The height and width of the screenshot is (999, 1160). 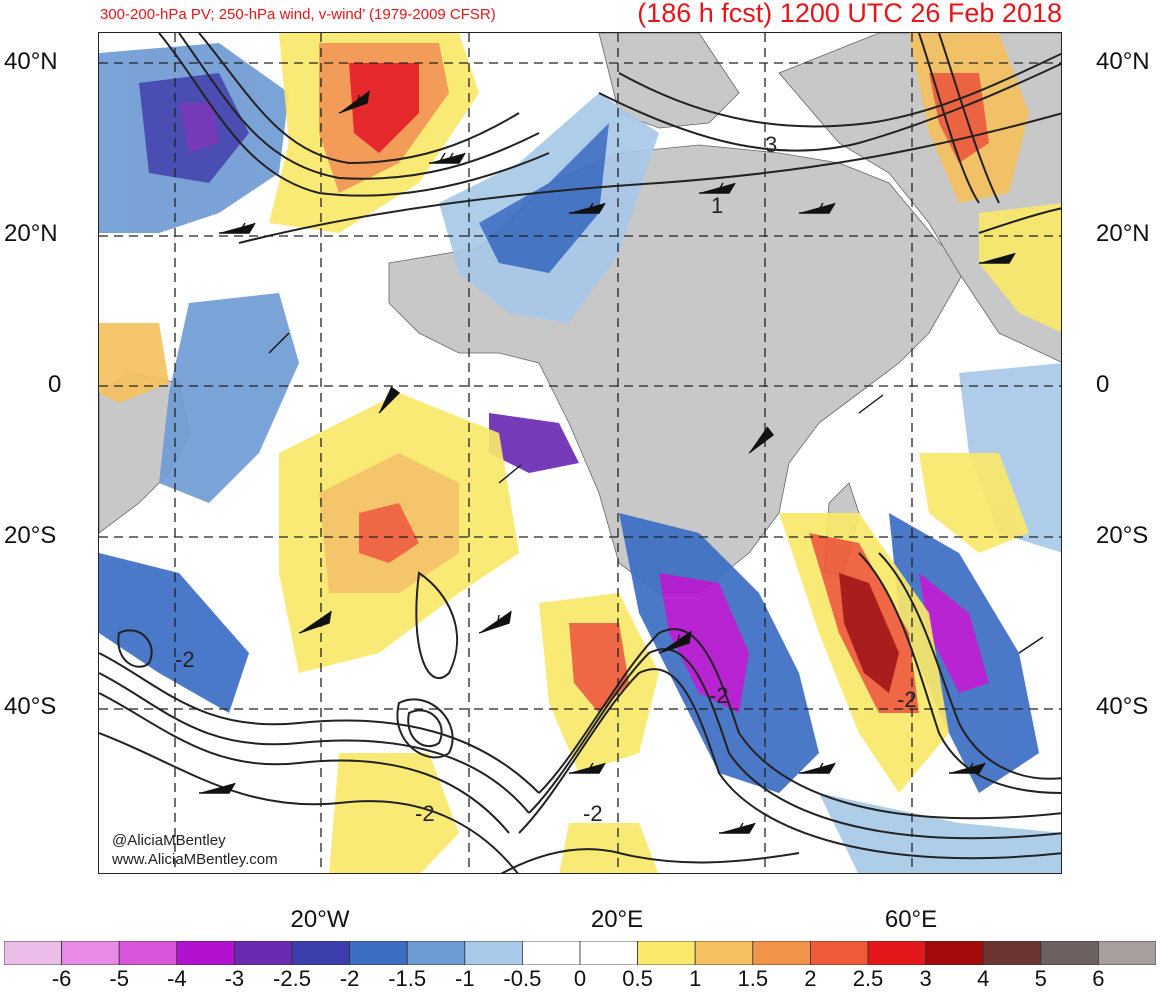 What do you see at coordinates (593, 813) in the screenshot?
I see `contour-label-neg2-south: -2` at bounding box center [593, 813].